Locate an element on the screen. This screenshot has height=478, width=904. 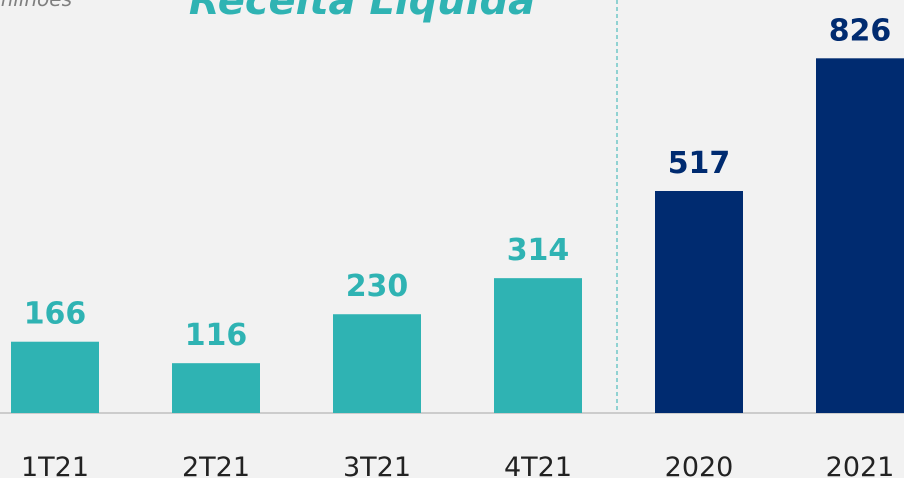
x-tick-label: 4T21 is located at coordinates (538, 465).